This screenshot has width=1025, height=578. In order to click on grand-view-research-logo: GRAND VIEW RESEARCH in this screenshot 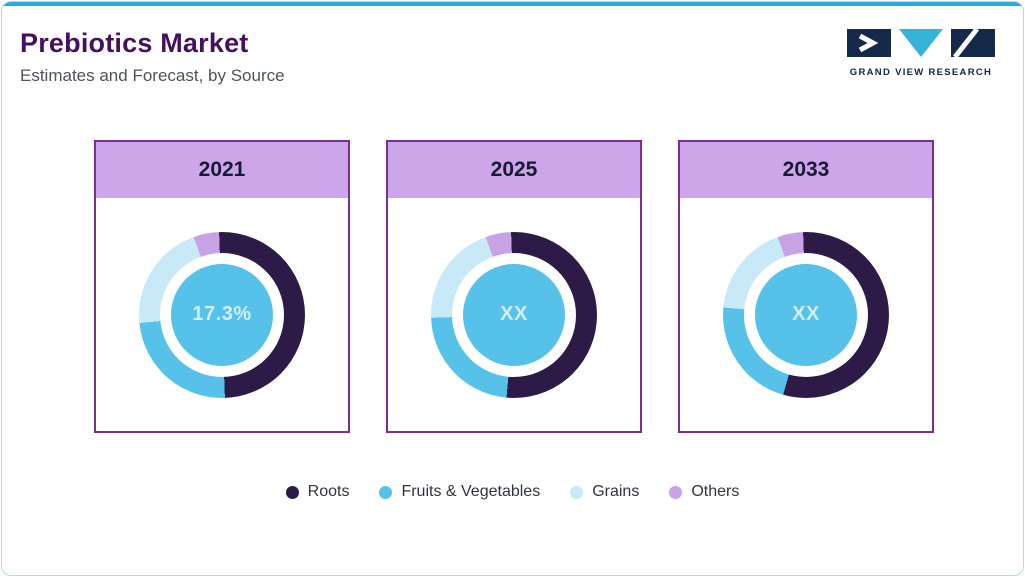, I will do `click(921, 52)`.